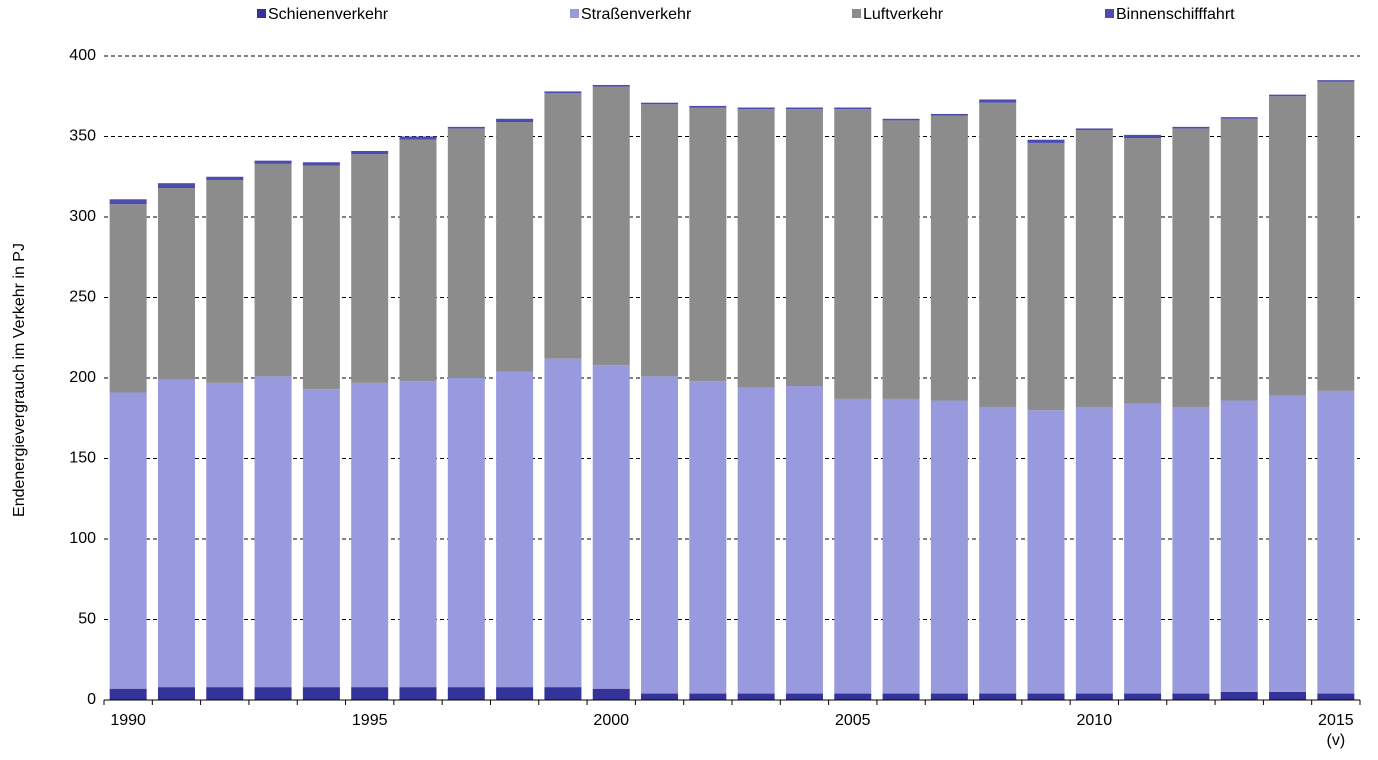  Describe the element at coordinates (91, 699) in the screenshot. I see `y-tick-label: 0` at that location.